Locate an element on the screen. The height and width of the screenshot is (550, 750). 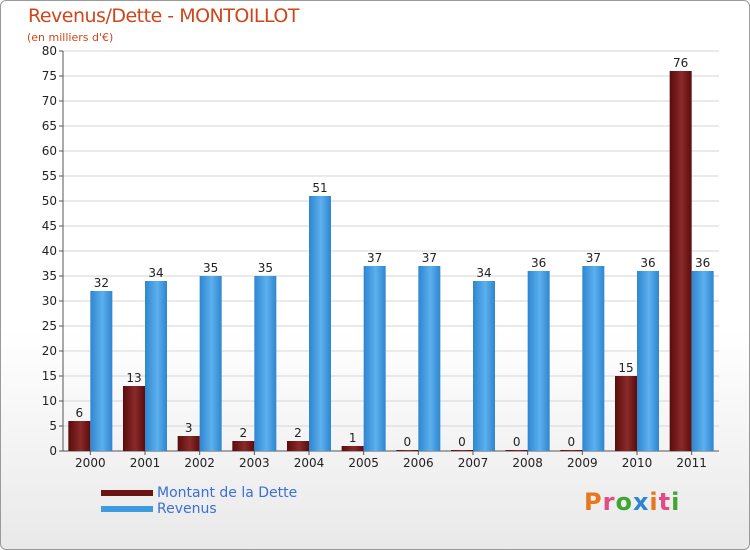
bar-revenus-2009 is located at coordinates (593, 358).